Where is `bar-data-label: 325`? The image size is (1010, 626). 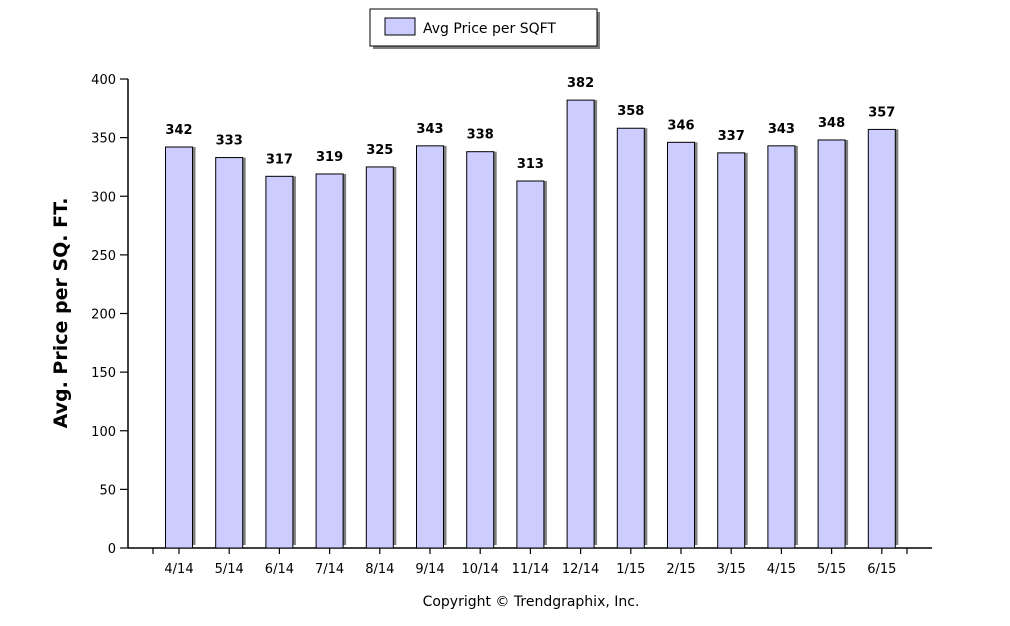 bar-data-label: 325 is located at coordinates (379, 150).